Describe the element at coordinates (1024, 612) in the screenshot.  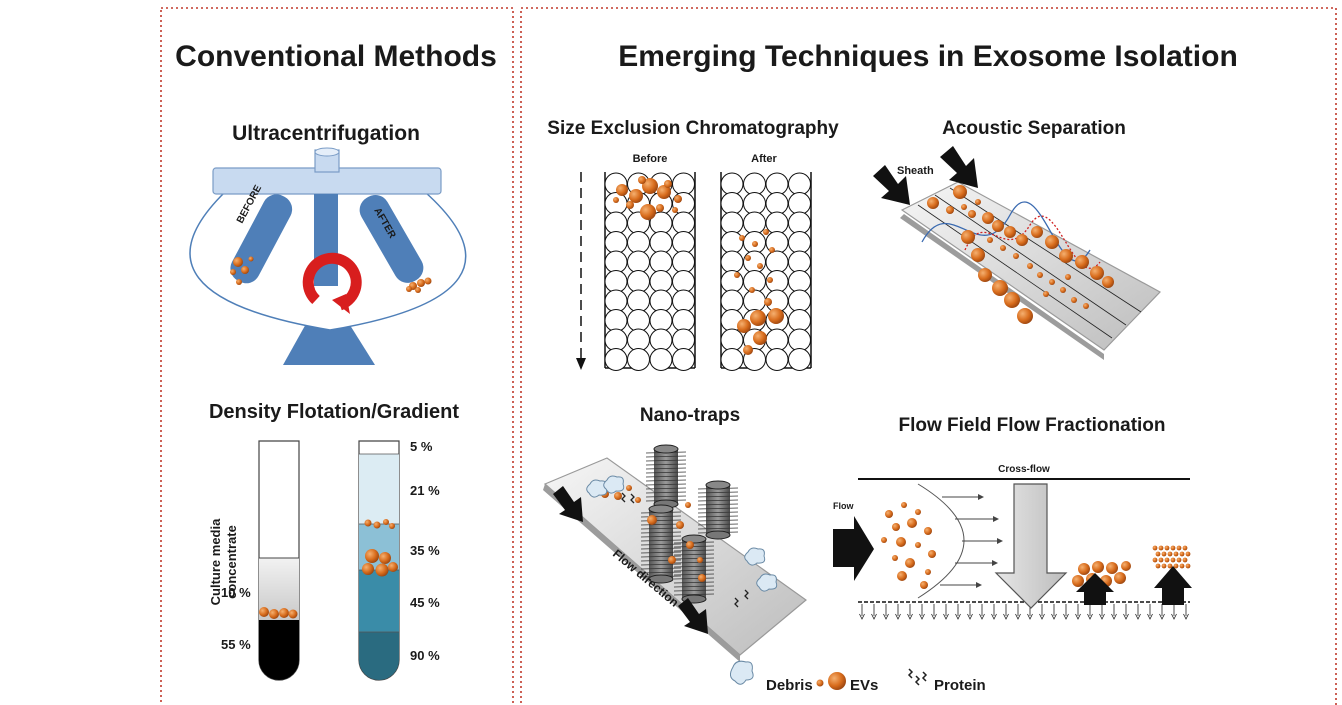
I see `ff-membrane-arrows` at that location.